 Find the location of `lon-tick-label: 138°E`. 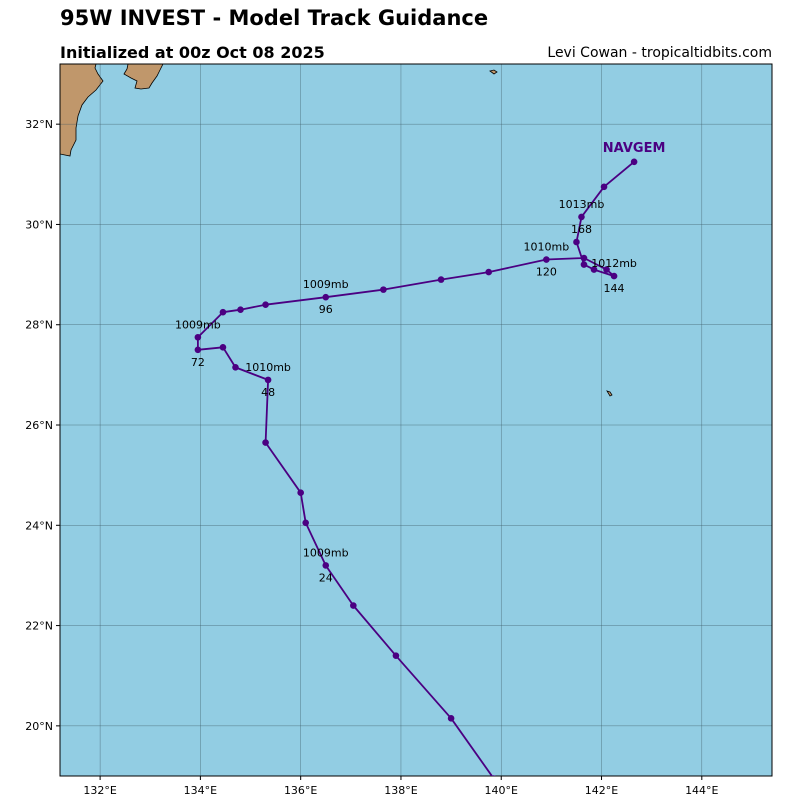

lon-tick-label: 138°E is located at coordinates (400, 790).